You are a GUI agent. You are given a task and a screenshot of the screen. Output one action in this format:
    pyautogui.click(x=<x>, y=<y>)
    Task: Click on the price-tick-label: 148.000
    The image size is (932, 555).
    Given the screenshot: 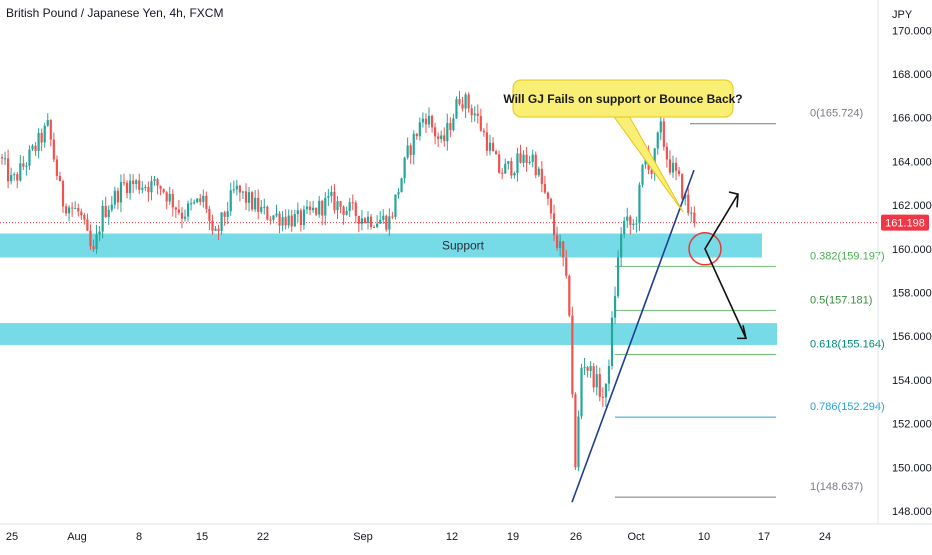 What is the action you would take?
    pyautogui.click(x=912, y=512)
    